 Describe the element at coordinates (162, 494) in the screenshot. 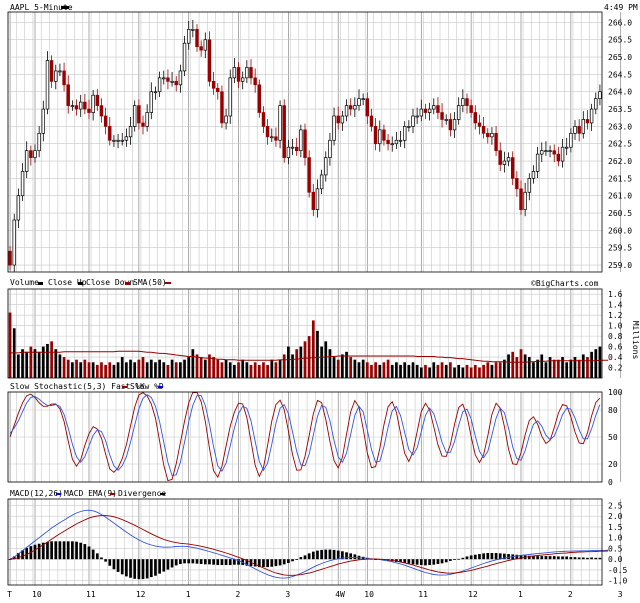

I see `macd-legend-divergence-swatch` at that location.